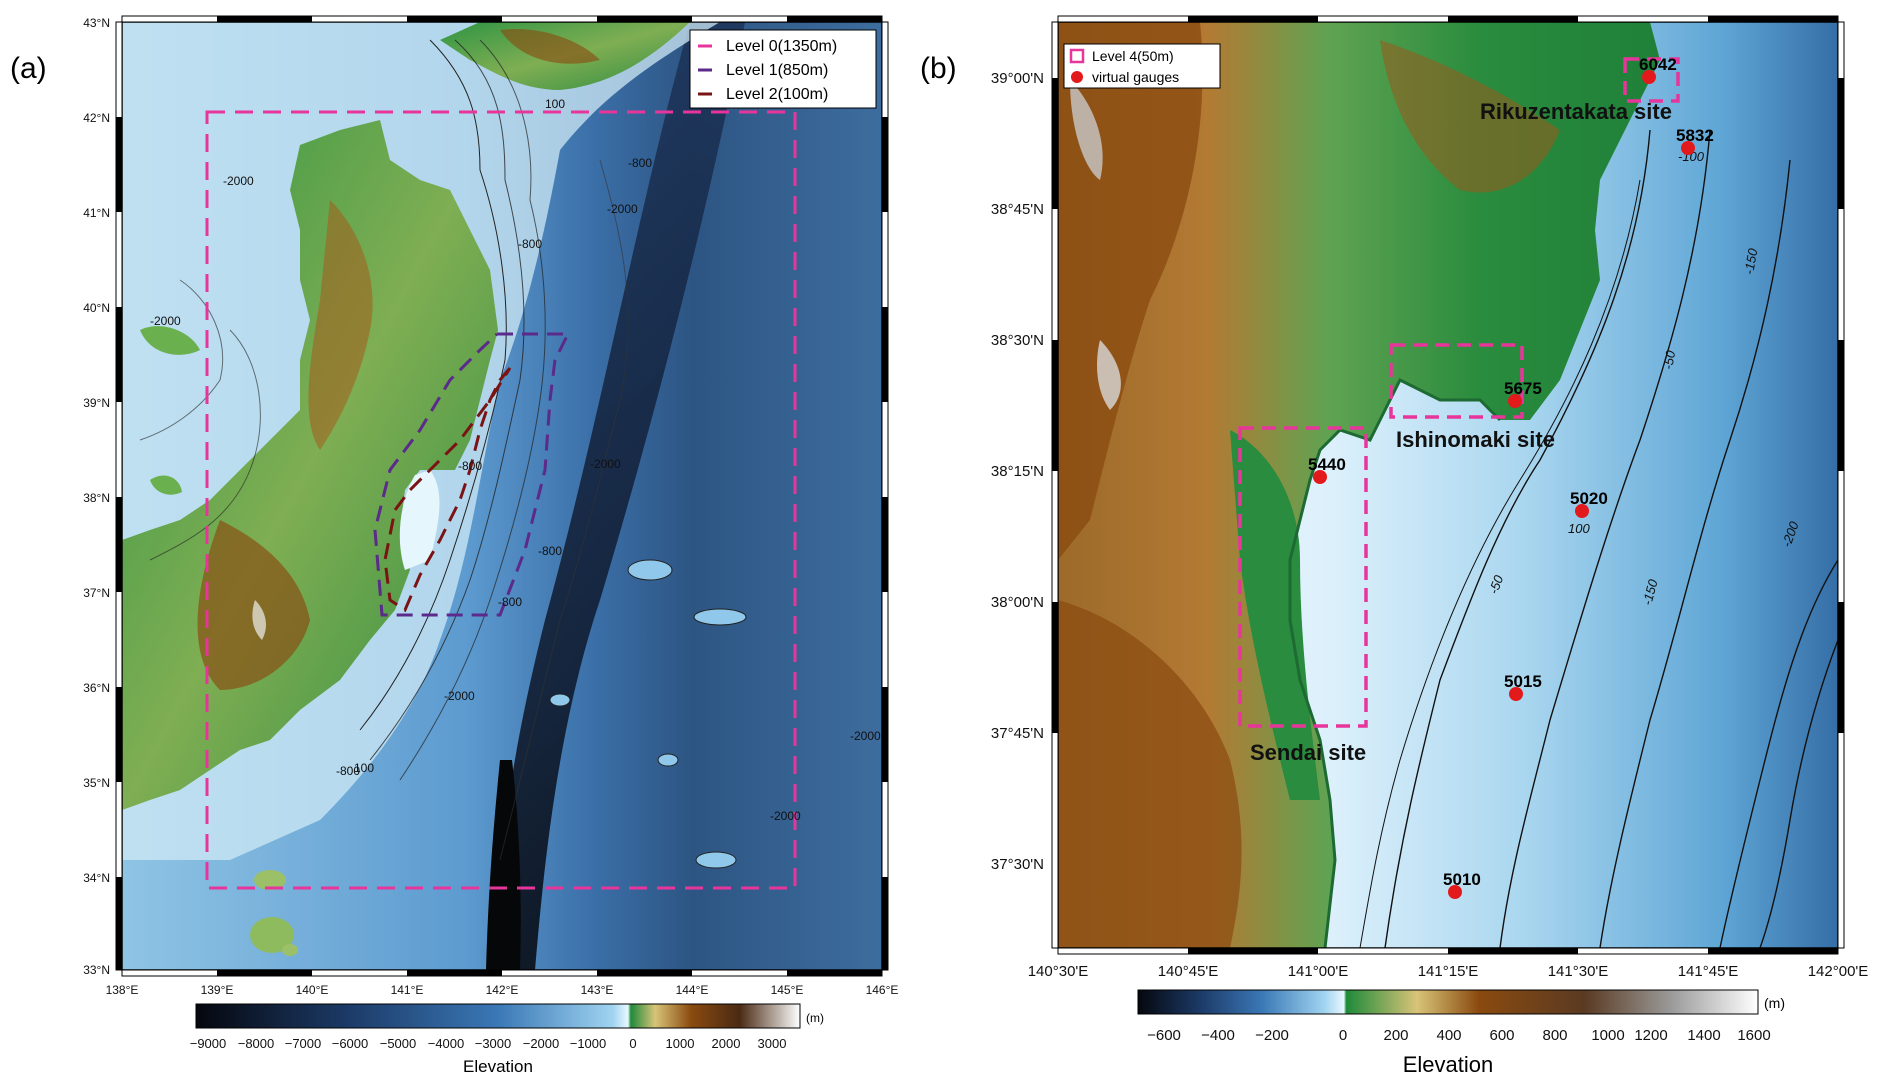  Describe the element at coordinates (541, 1043) in the screenshot. I see `colorbar-tick: −2000` at that location.